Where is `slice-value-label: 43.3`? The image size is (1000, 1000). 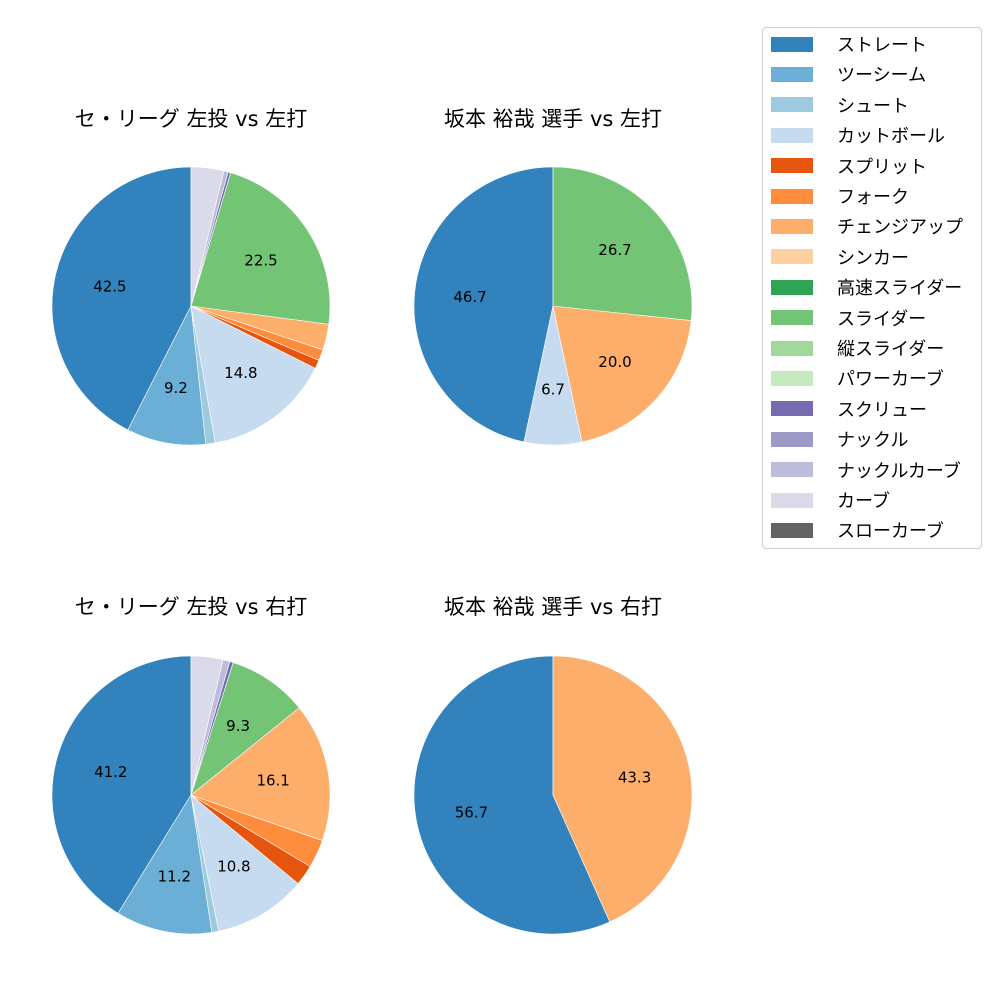 slice-value-label: 43.3 is located at coordinates (634, 778).